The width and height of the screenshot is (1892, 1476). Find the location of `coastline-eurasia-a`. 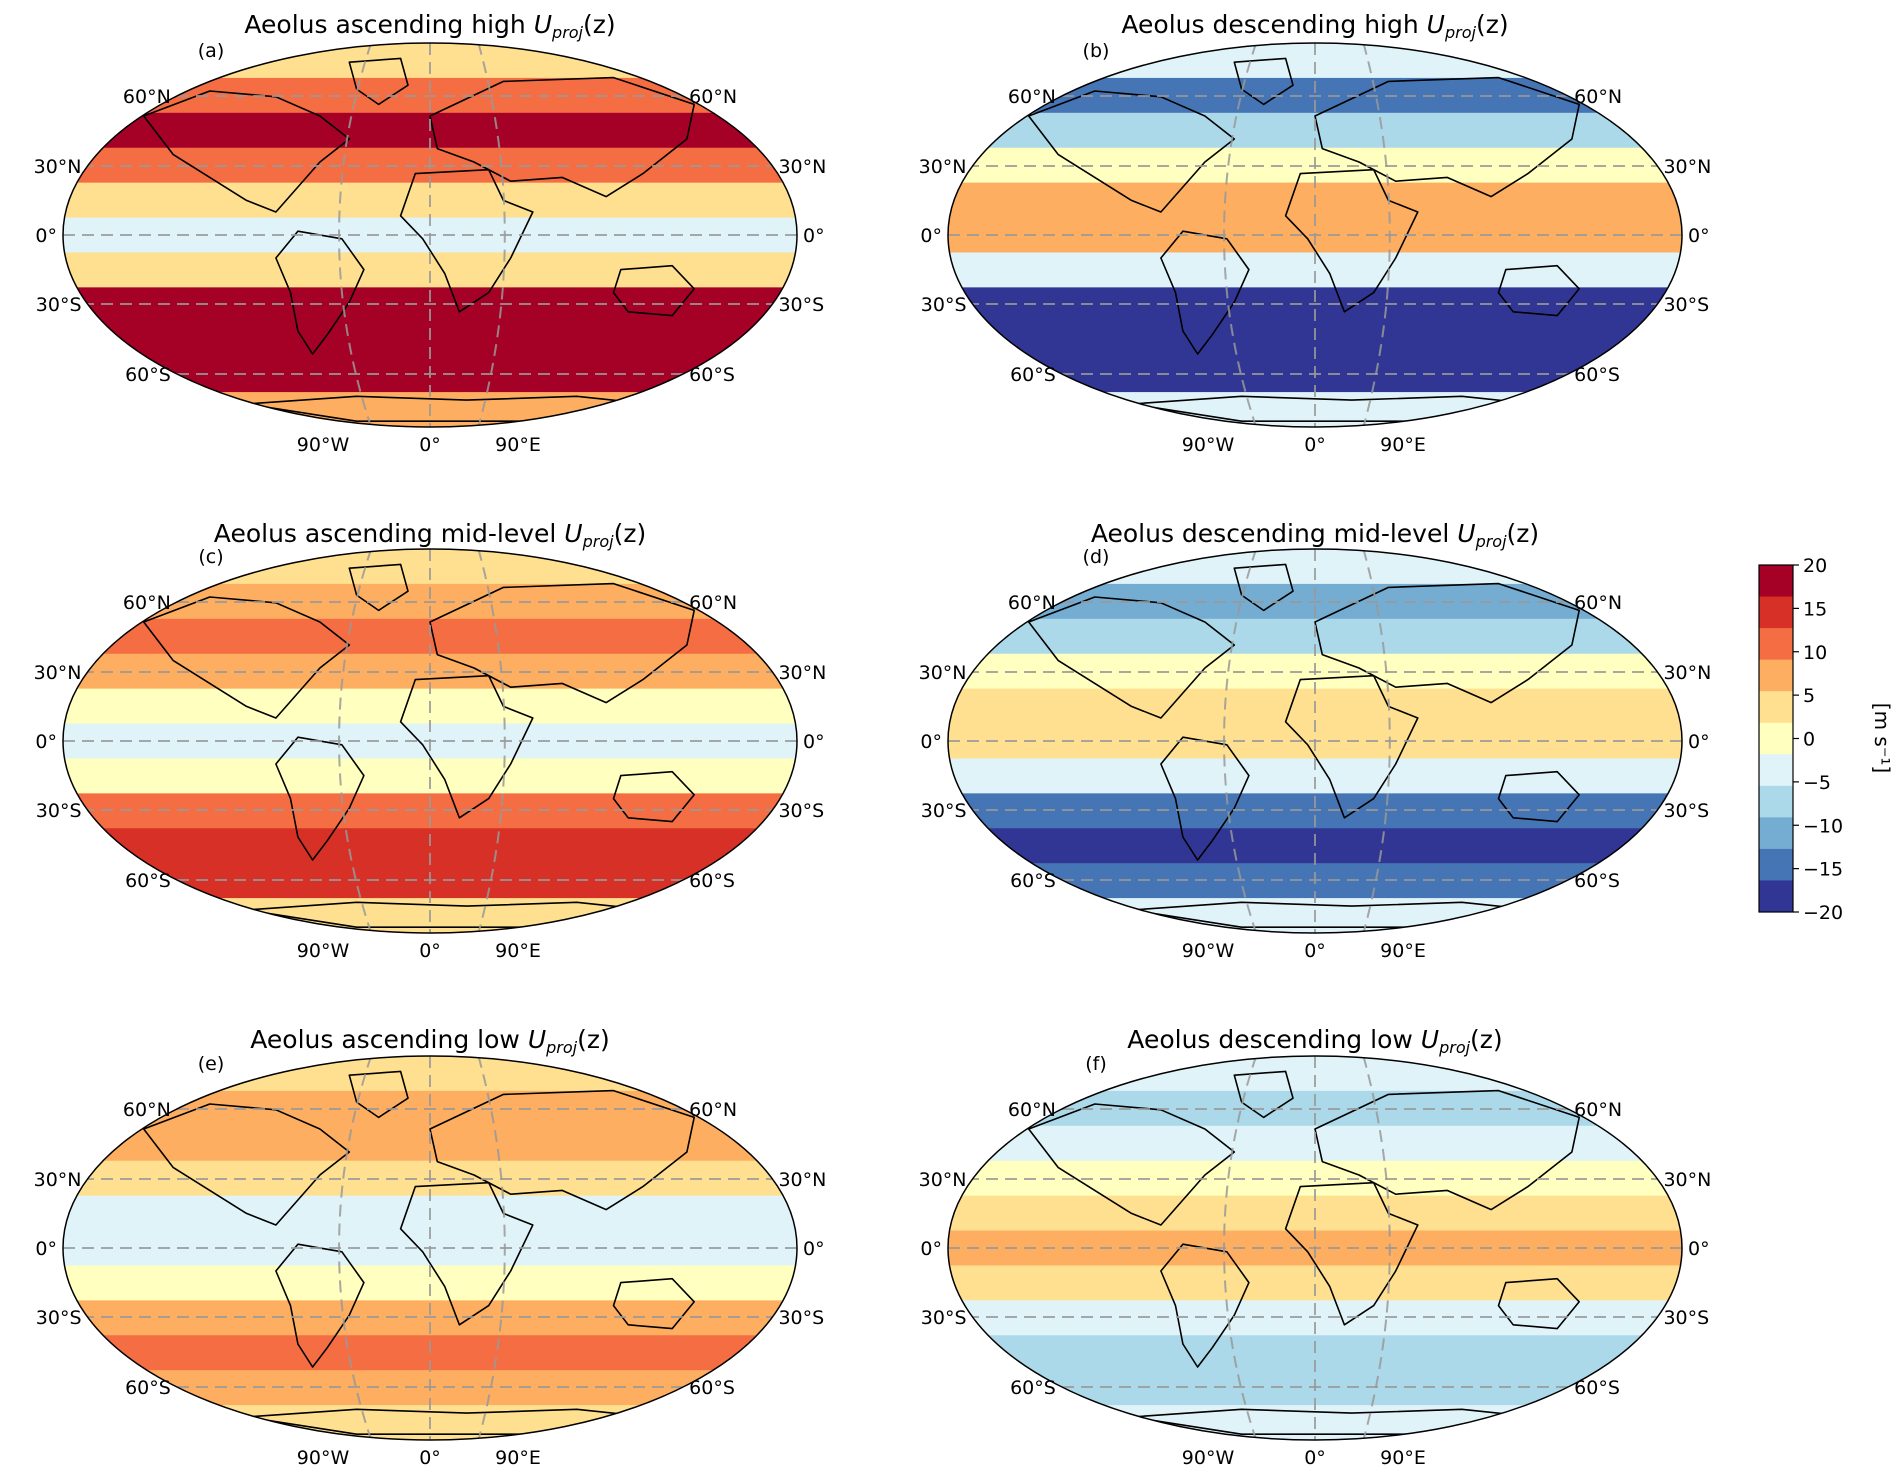

coastline-eurasia-a is located at coordinates (562, 137).